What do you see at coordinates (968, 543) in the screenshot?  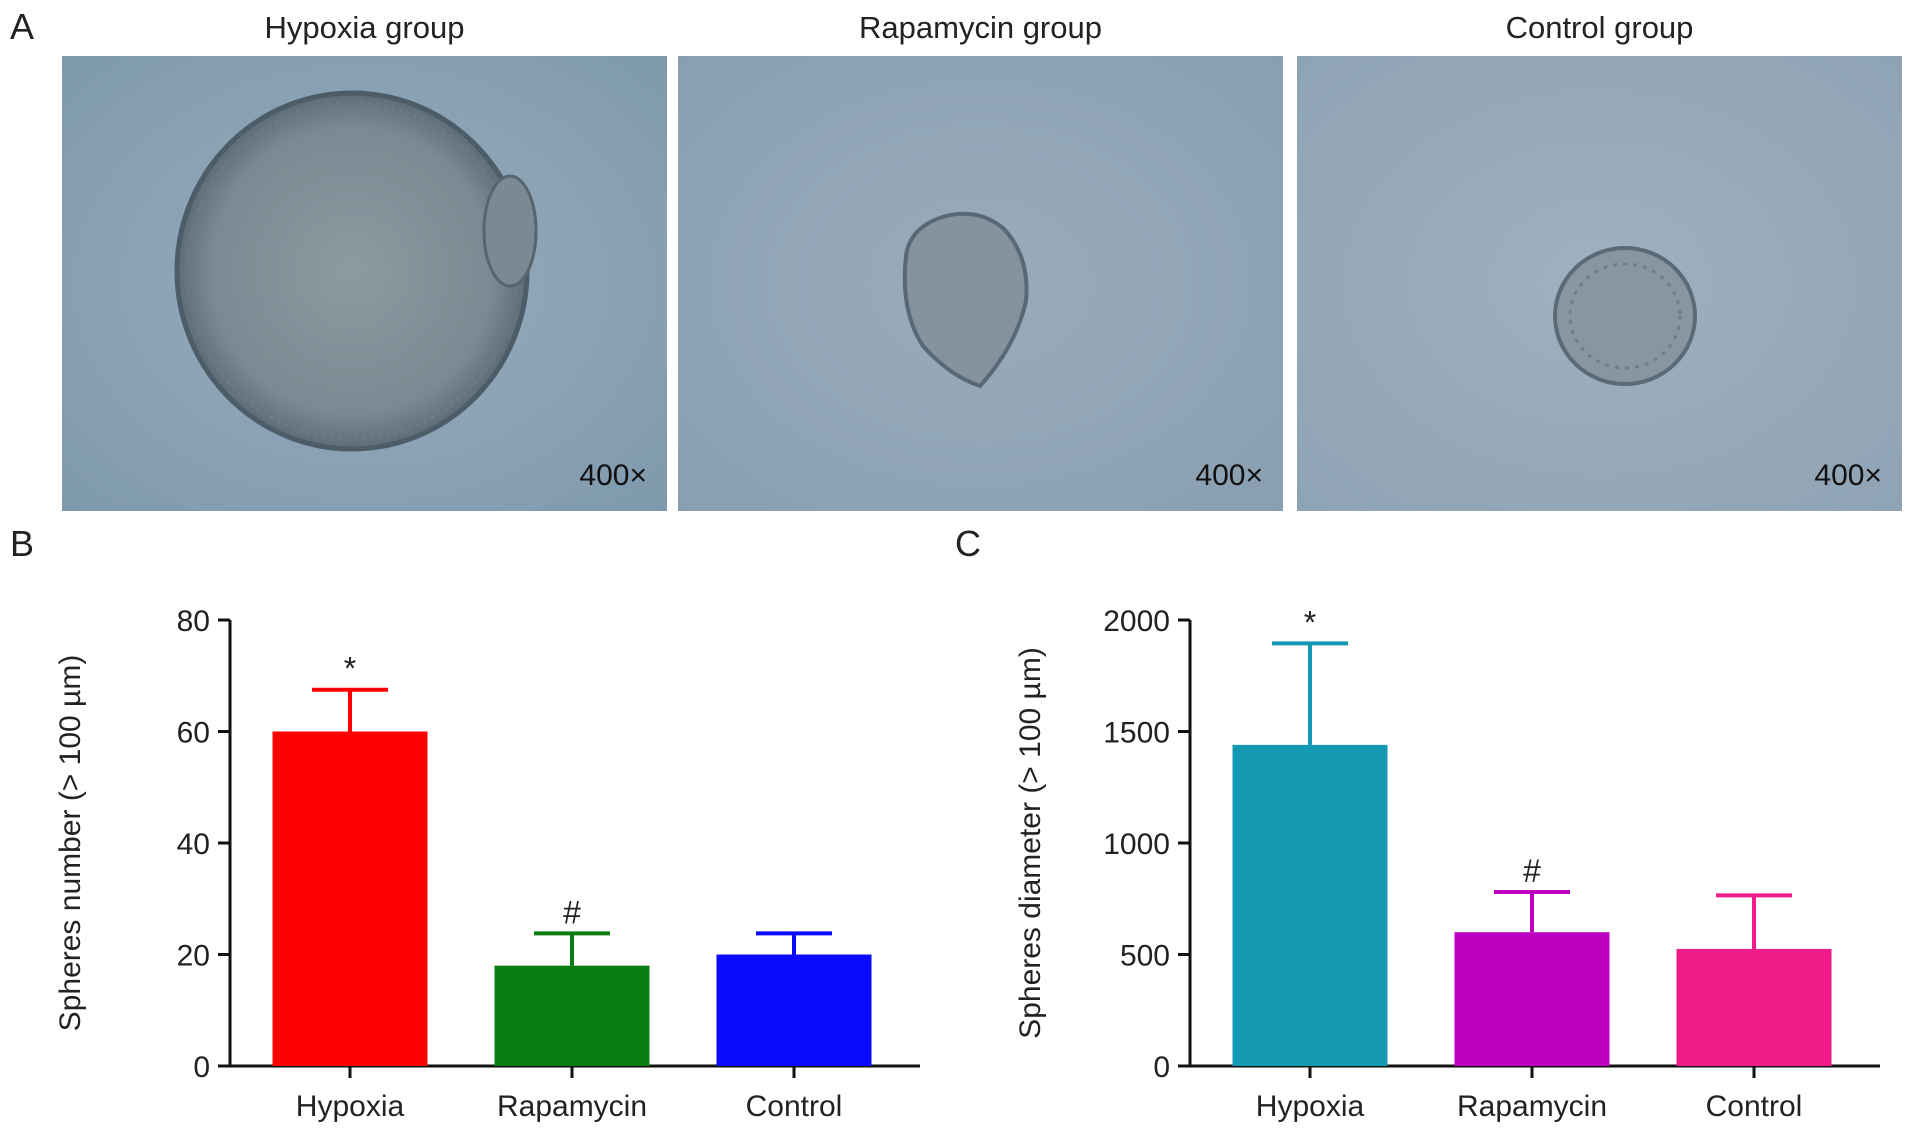 I see `panel-label-c: C` at bounding box center [968, 543].